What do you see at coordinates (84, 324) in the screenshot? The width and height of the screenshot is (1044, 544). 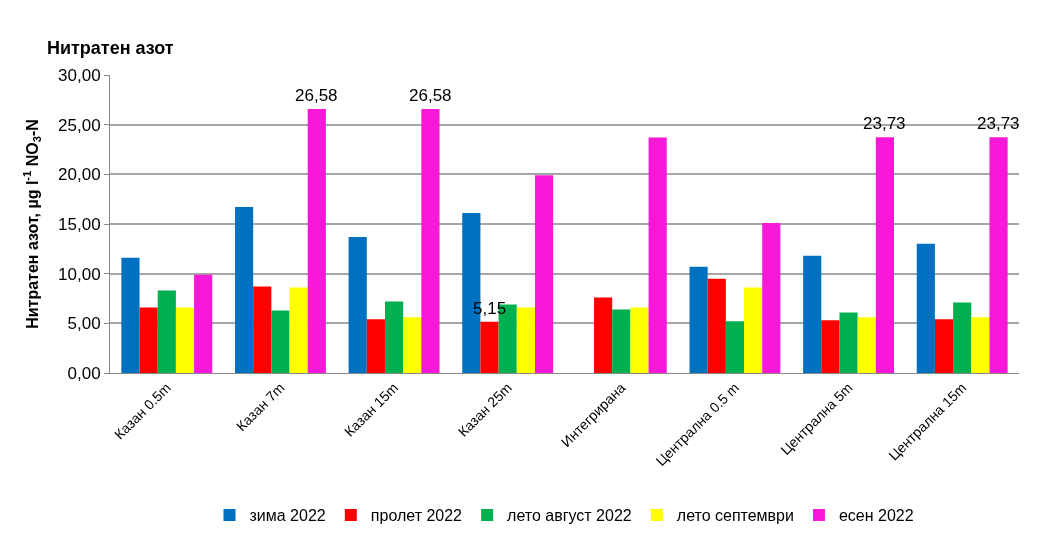 I see `y-tick-label: 5,00` at bounding box center [84, 324].